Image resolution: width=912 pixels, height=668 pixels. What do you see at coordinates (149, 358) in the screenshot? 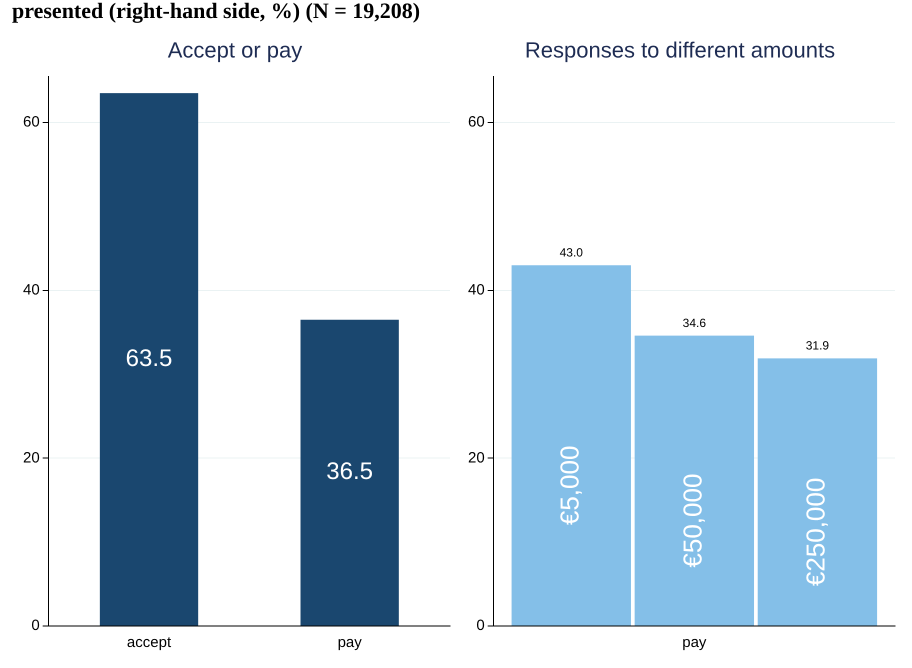
I see `data-label: 63.5` at bounding box center [149, 358].